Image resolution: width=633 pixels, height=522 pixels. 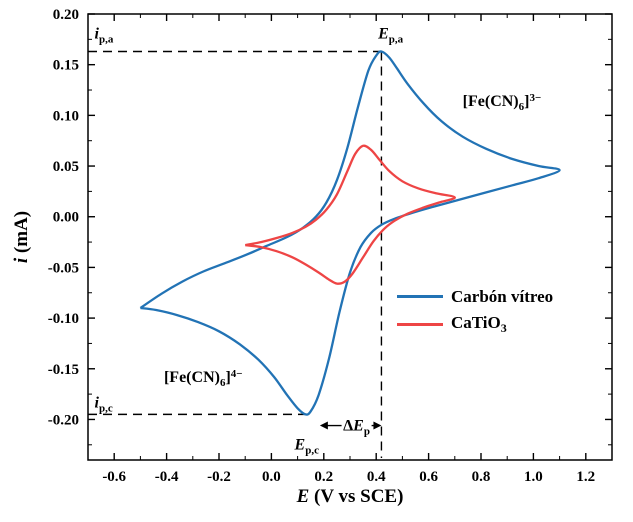 What do you see at coordinates (420, 296) in the screenshot?
I see `legend-line-carbon-vitreo` at bounding box center [420, 296].